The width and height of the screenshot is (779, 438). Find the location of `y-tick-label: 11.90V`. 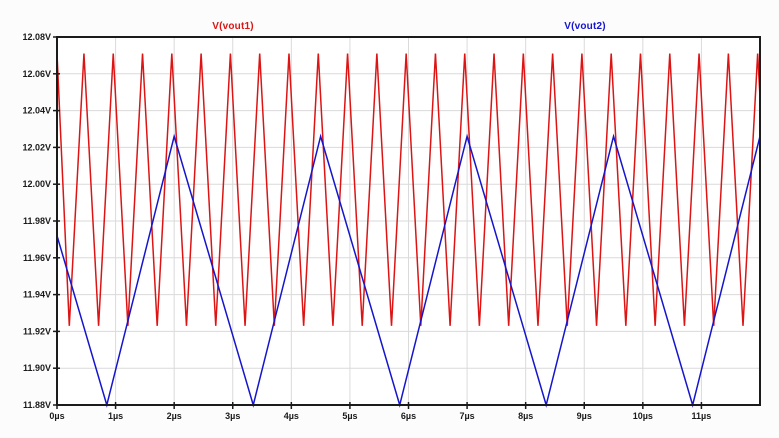

y-tick-label: 11.90V is located at coordinates (37, 368).